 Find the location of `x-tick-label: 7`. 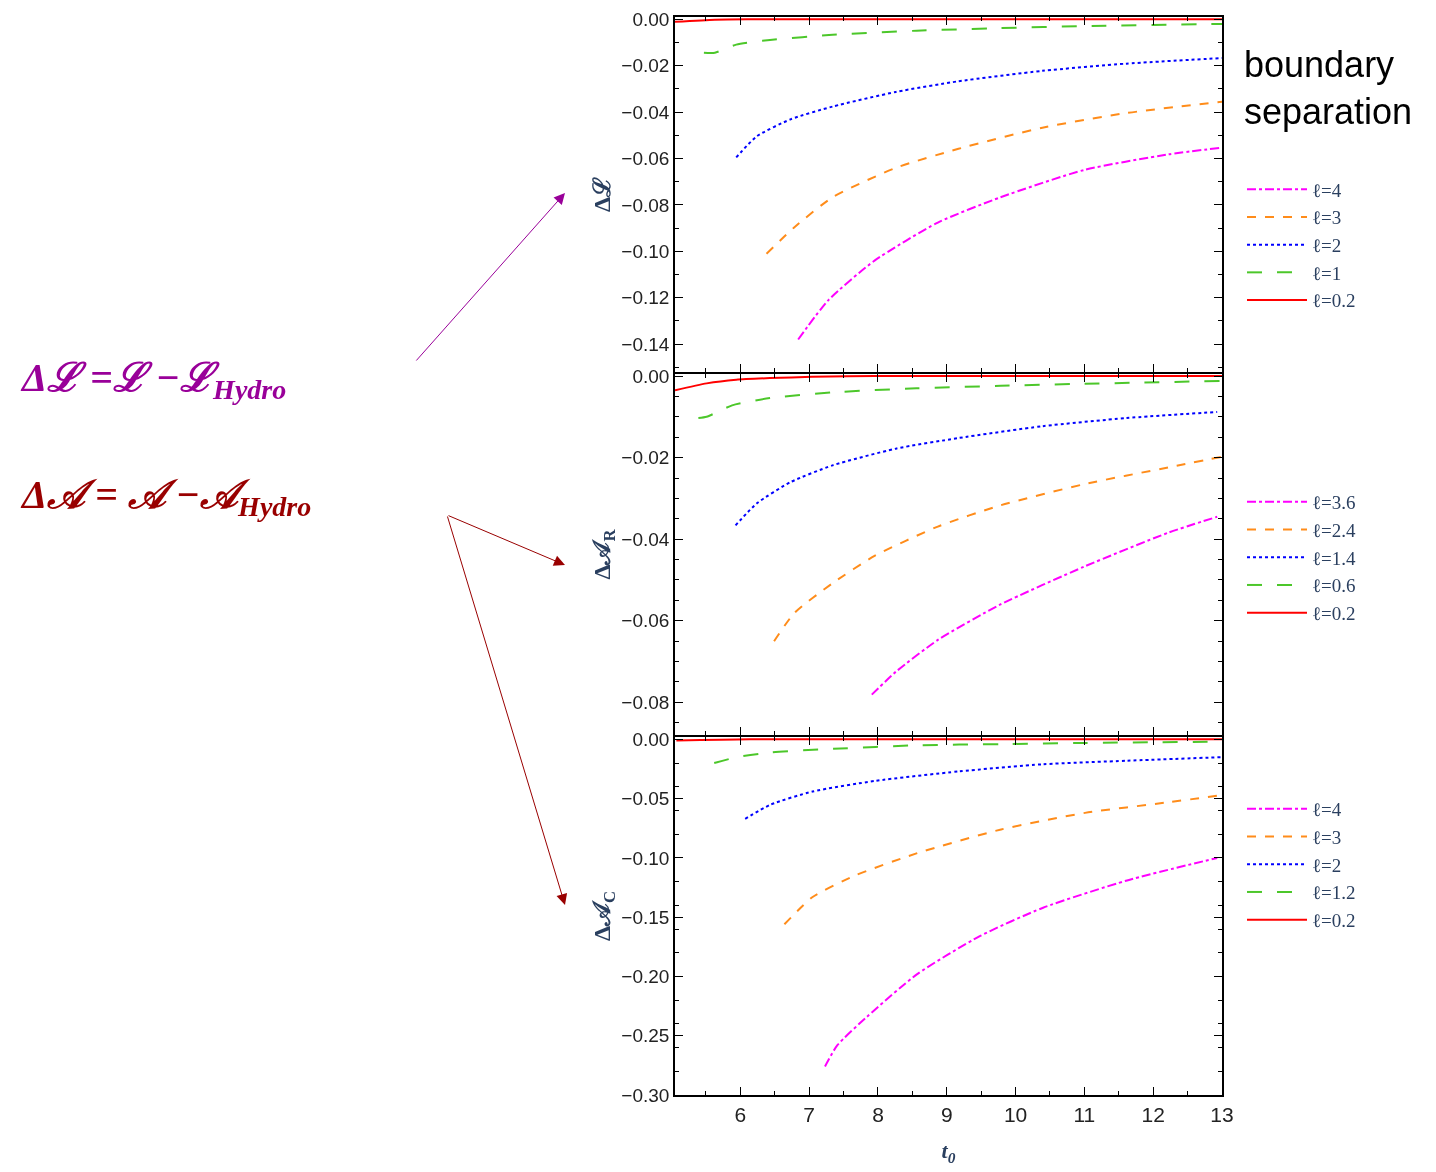

x-tick-label: 7 is located at coordinates (809, 1114).